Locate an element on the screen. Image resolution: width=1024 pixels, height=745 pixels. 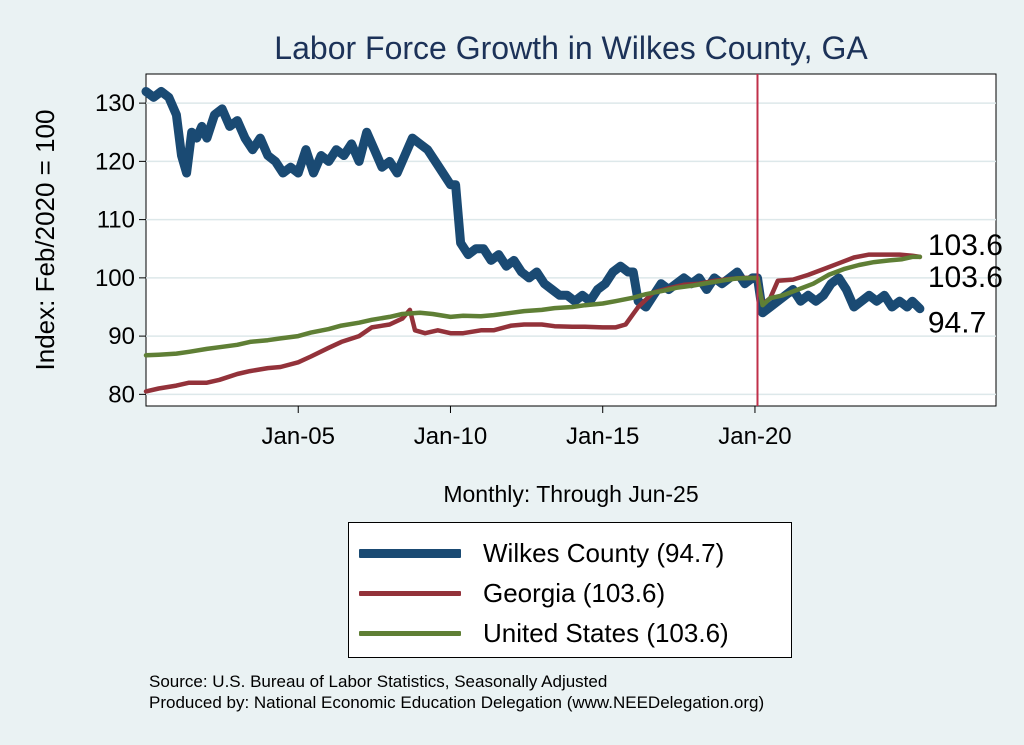
y-tick-label: 120 is located at coordinates (115, 161).